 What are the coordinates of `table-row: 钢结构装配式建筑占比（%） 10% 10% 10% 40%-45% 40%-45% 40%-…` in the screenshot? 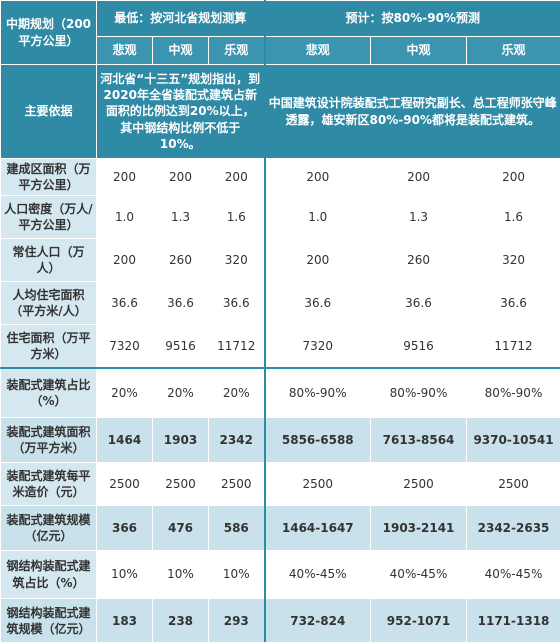 It's located at (280, 574).